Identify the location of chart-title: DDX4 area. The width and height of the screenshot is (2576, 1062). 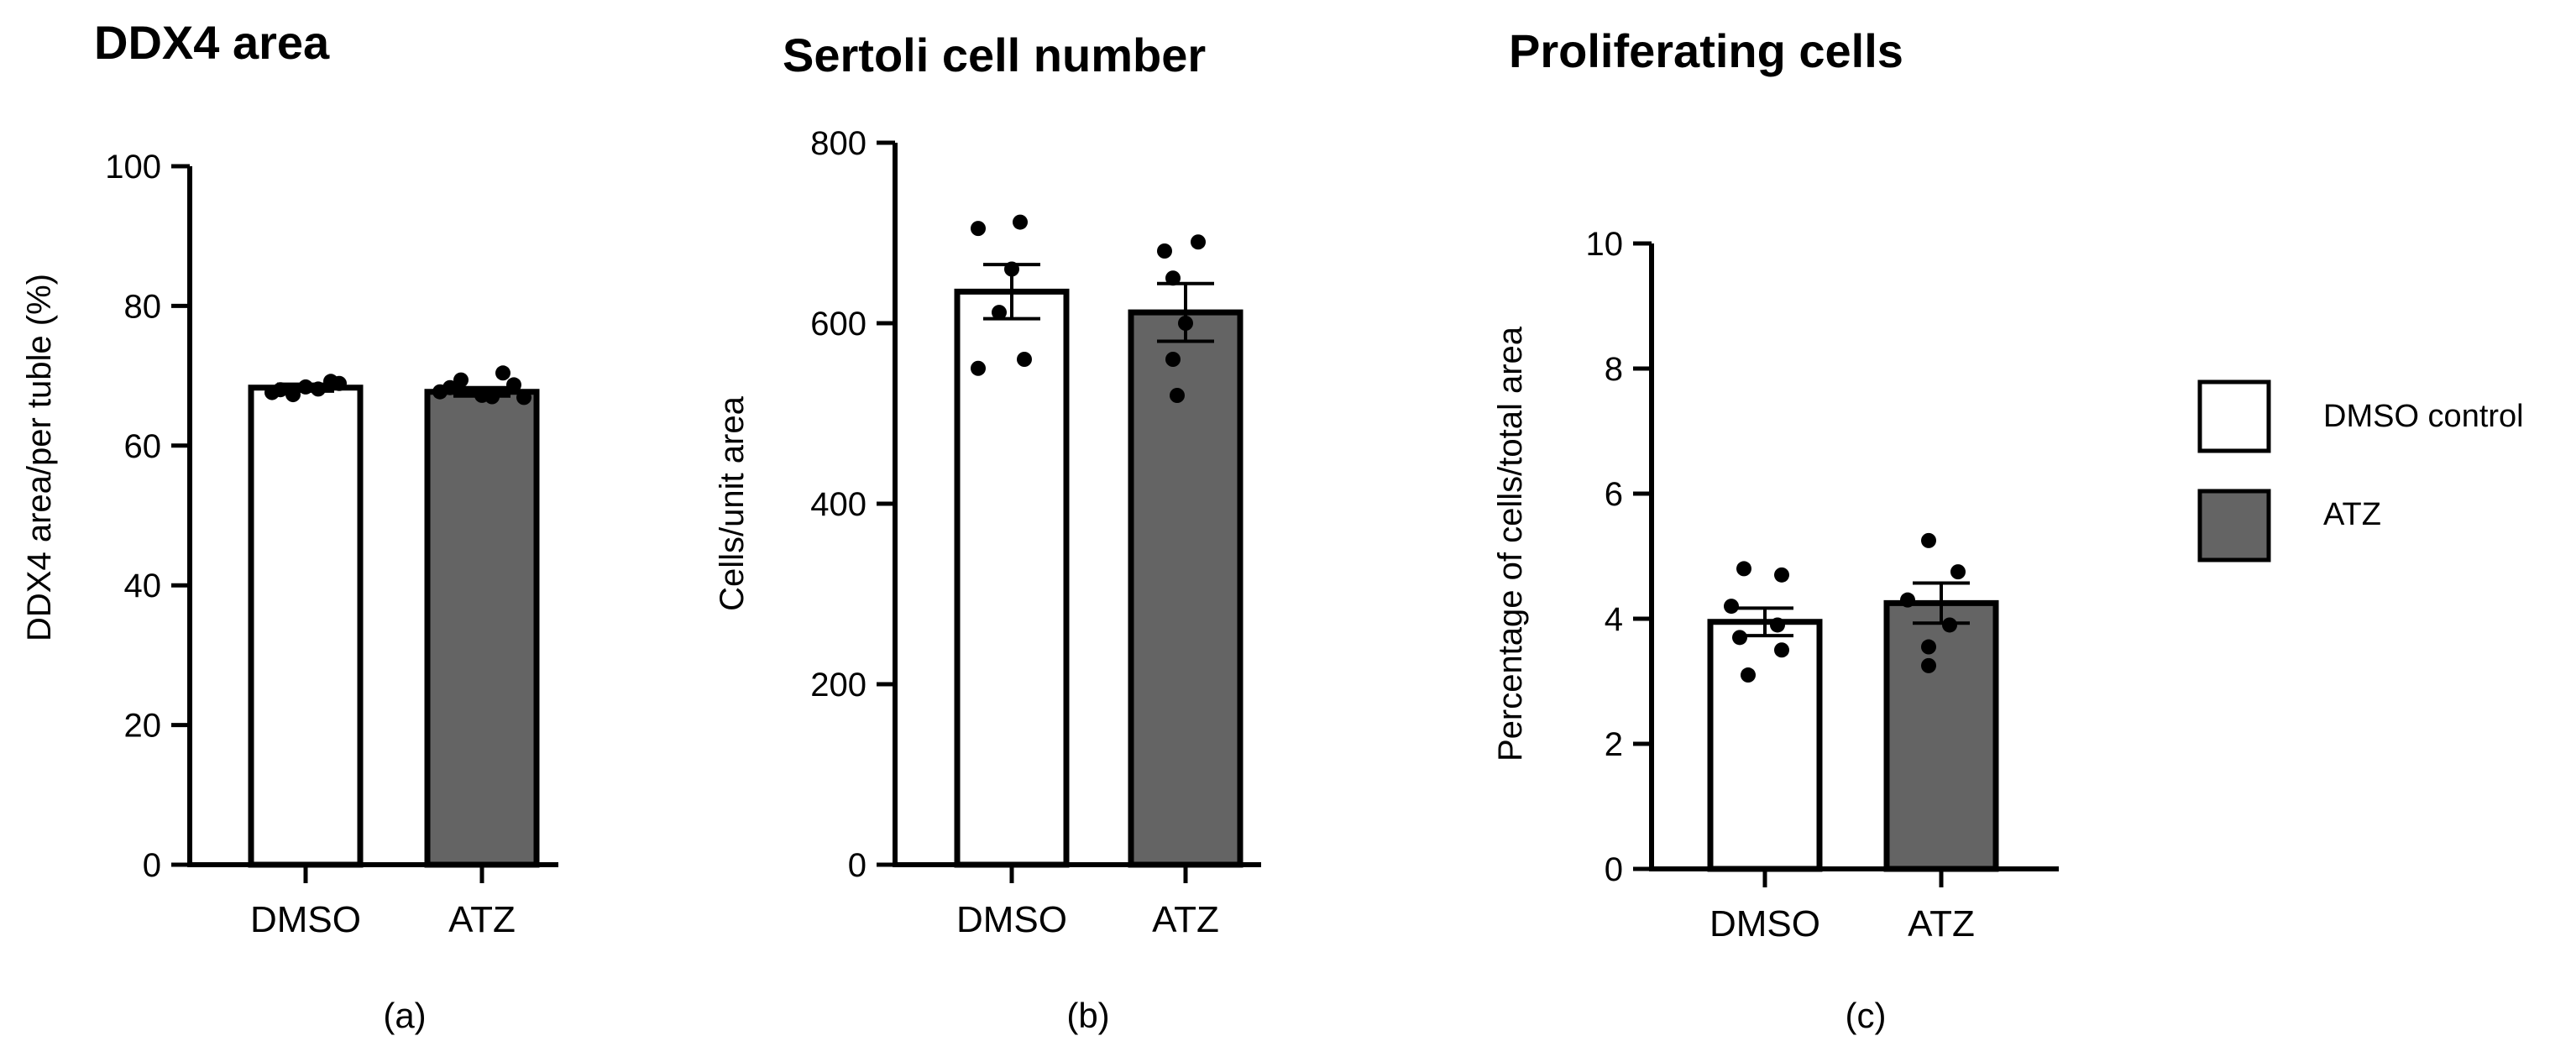
(212, 43).